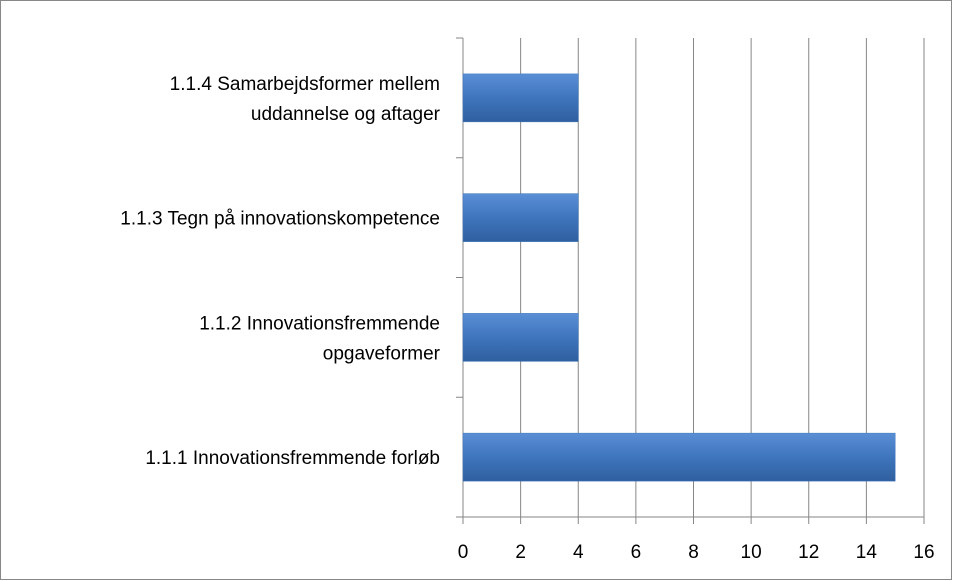 The image size is (953, 581). Describe the element at coordinates (867, 552) in the screenshot. I see `x-tick-label: 14` at that location.